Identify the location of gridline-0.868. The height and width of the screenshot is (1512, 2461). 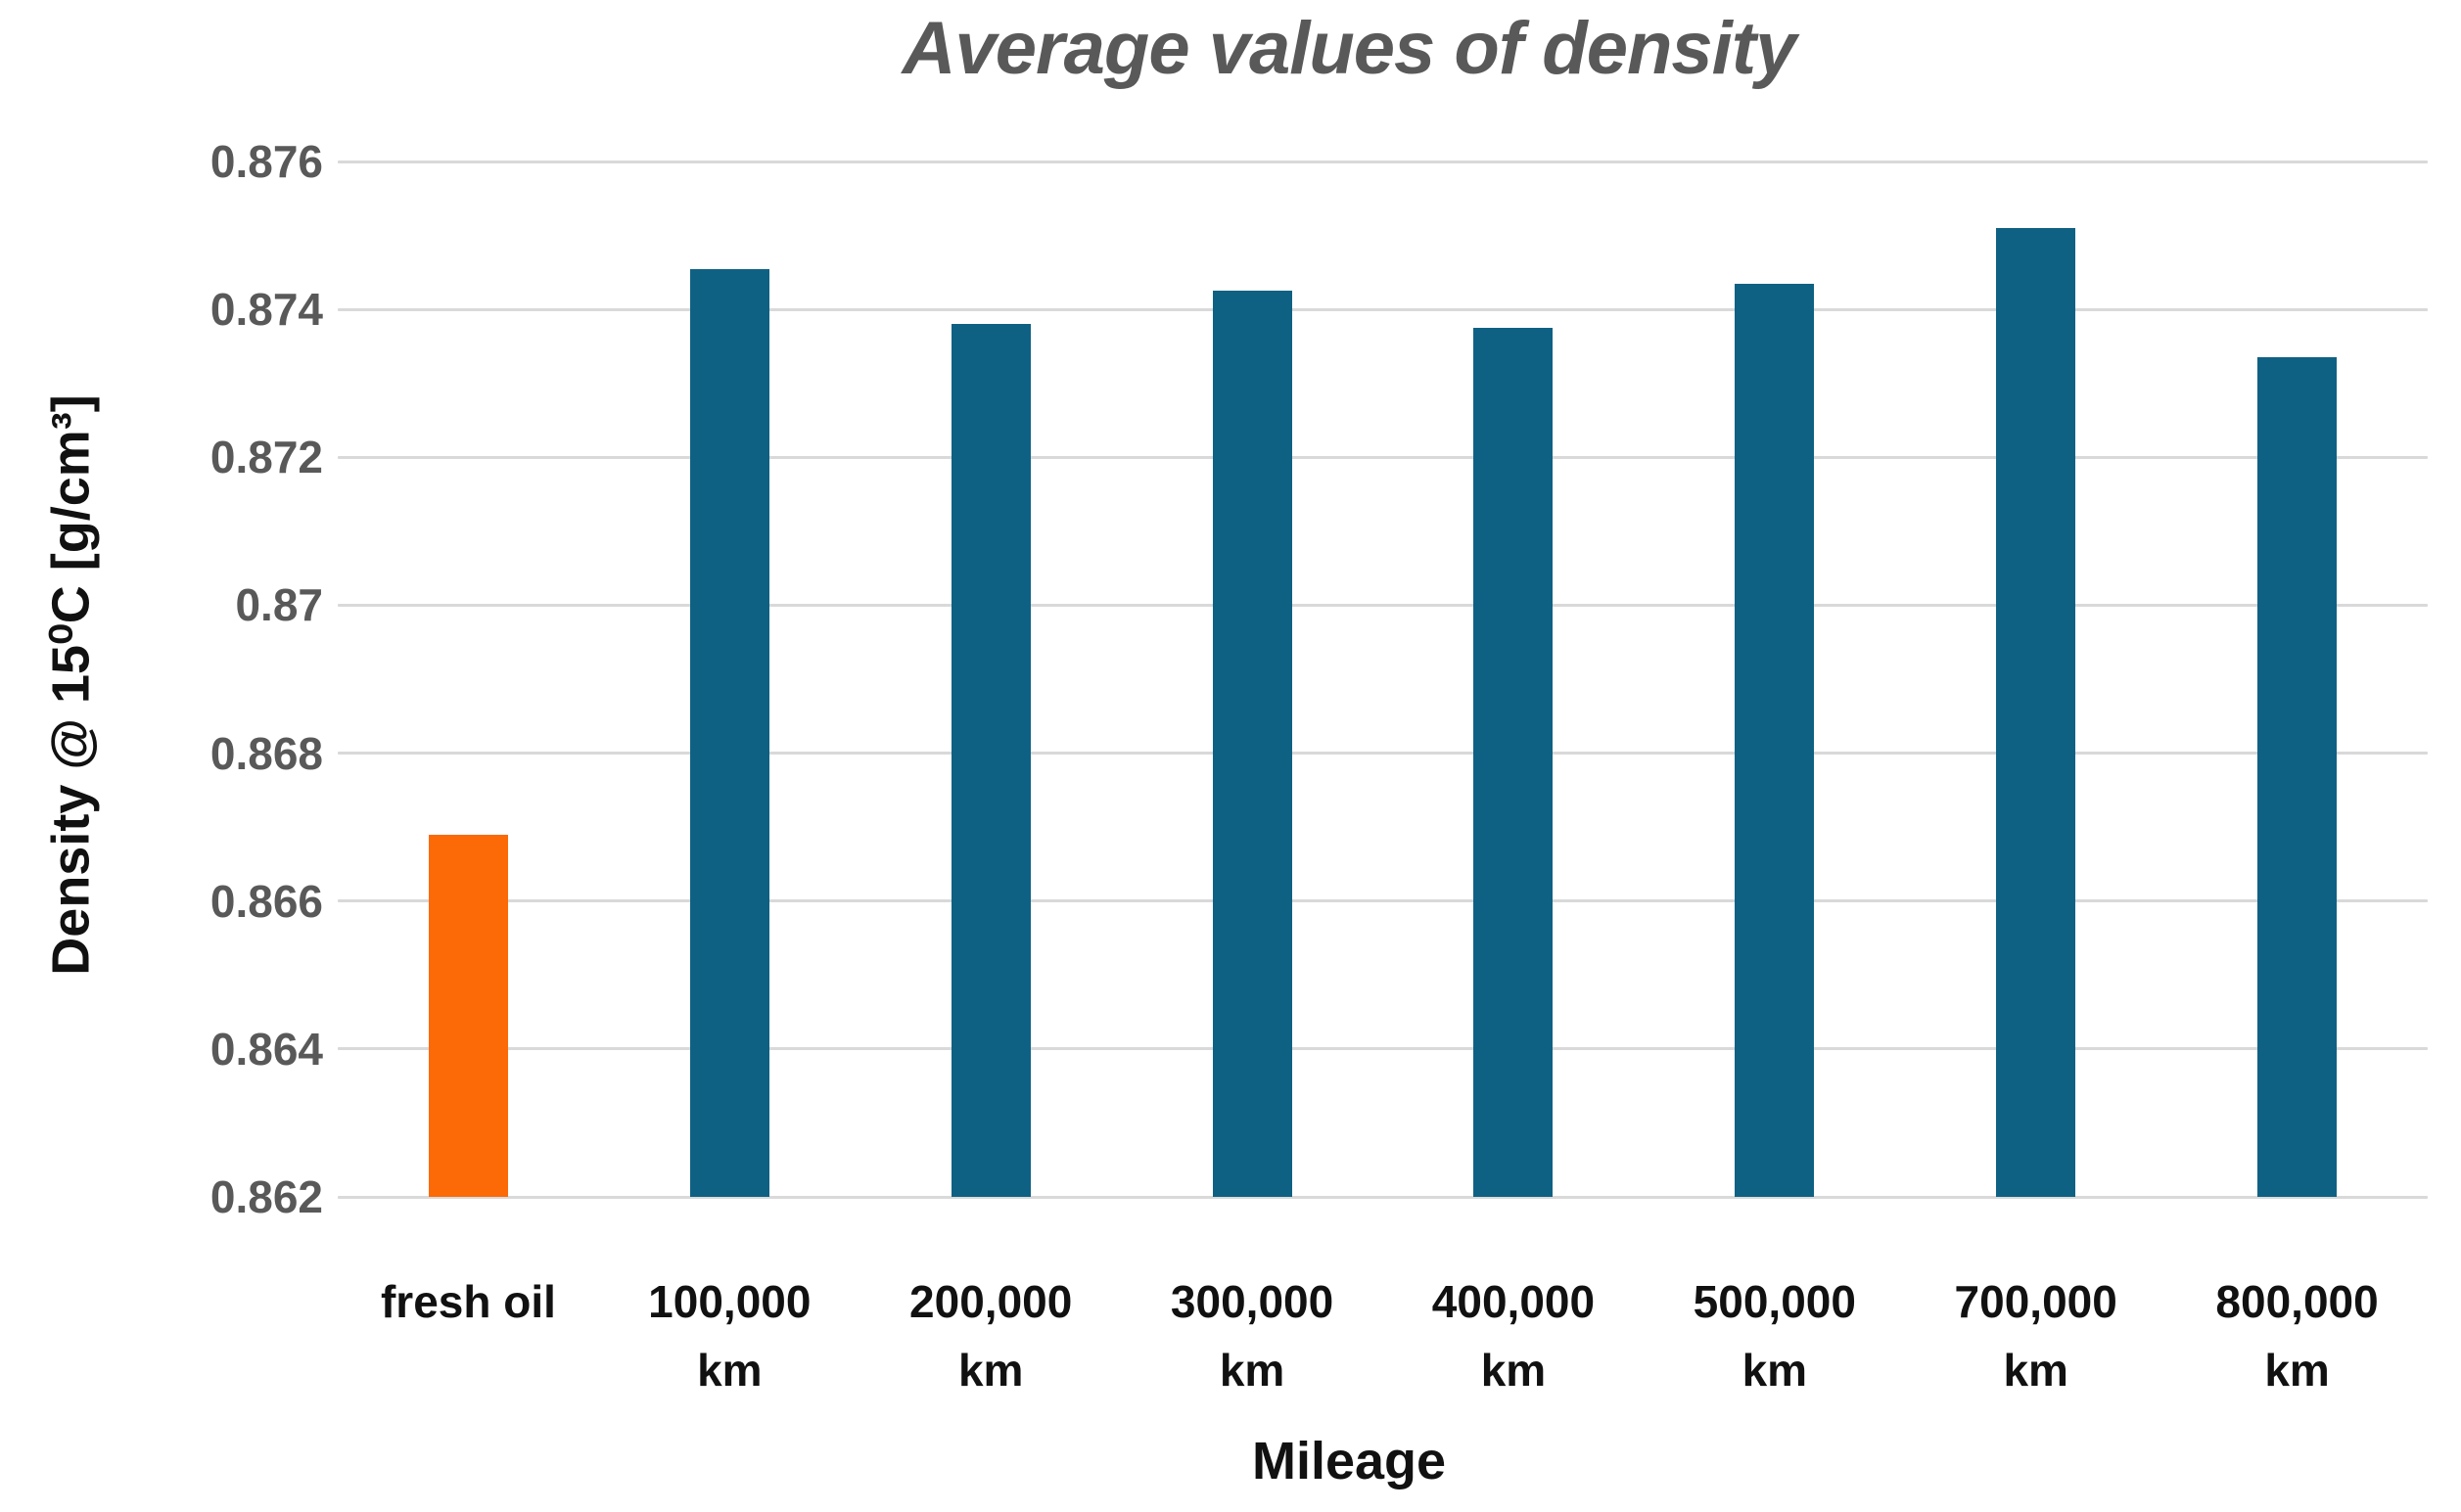
(1383, 754).